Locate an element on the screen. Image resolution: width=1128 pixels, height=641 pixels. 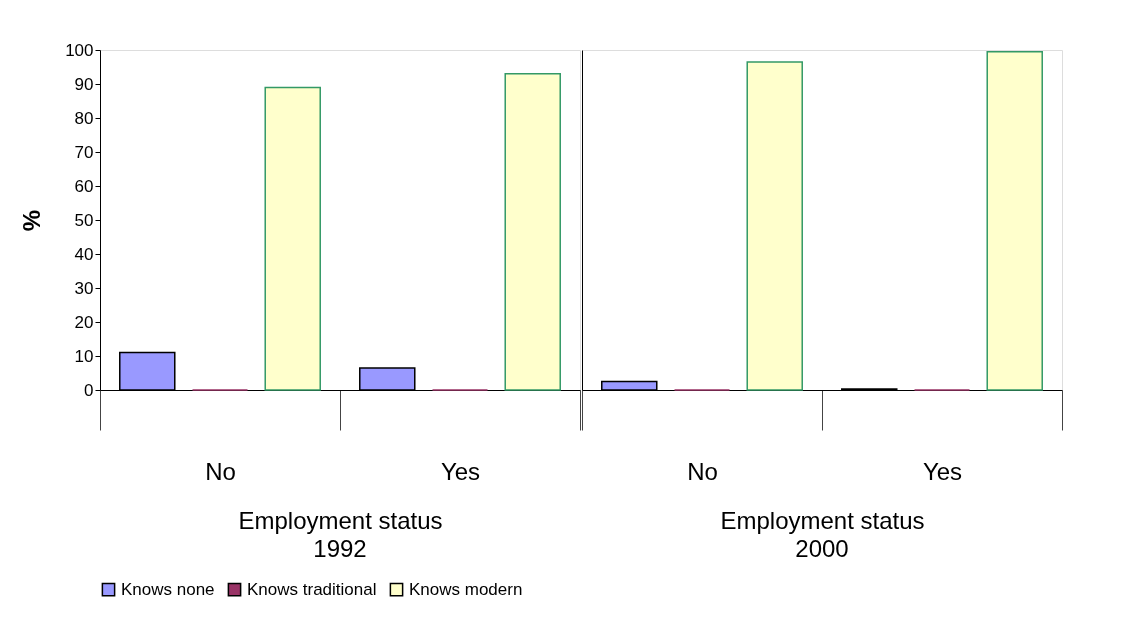
y-tick-label: 100 is located at coordinates (79, 50).